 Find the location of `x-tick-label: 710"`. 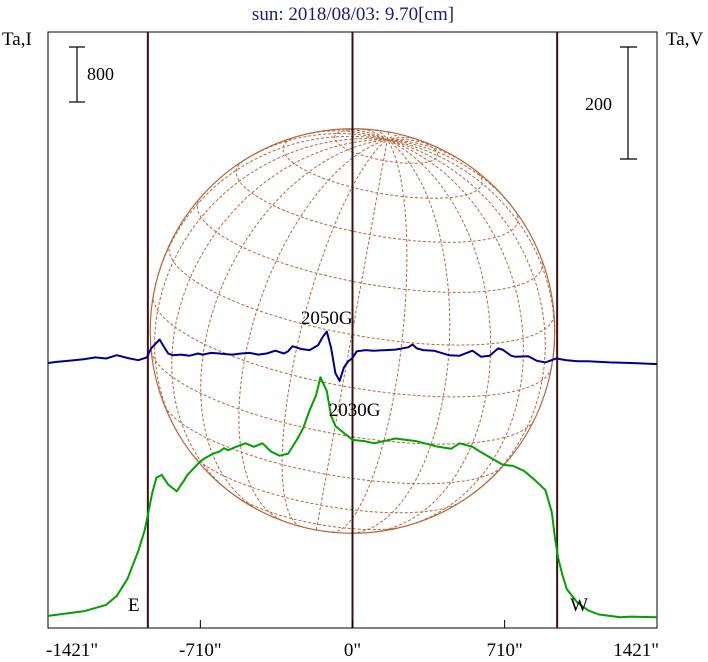

x-tick-label: 710" is located at coordinates (505, 650).